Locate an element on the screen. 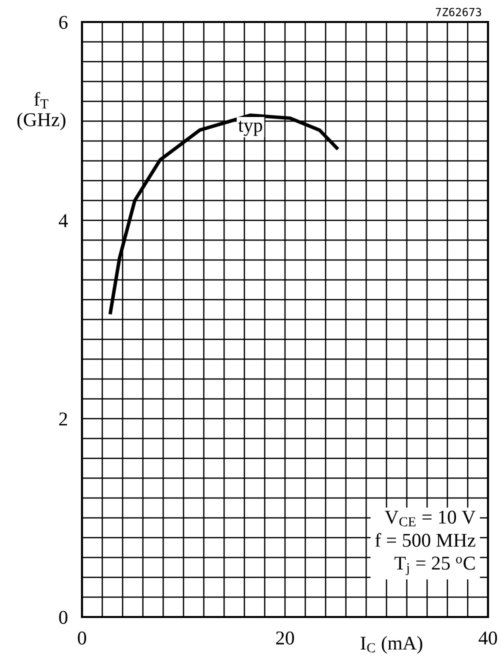  x-tick-label: 40 is located at coordinates (487, 638).